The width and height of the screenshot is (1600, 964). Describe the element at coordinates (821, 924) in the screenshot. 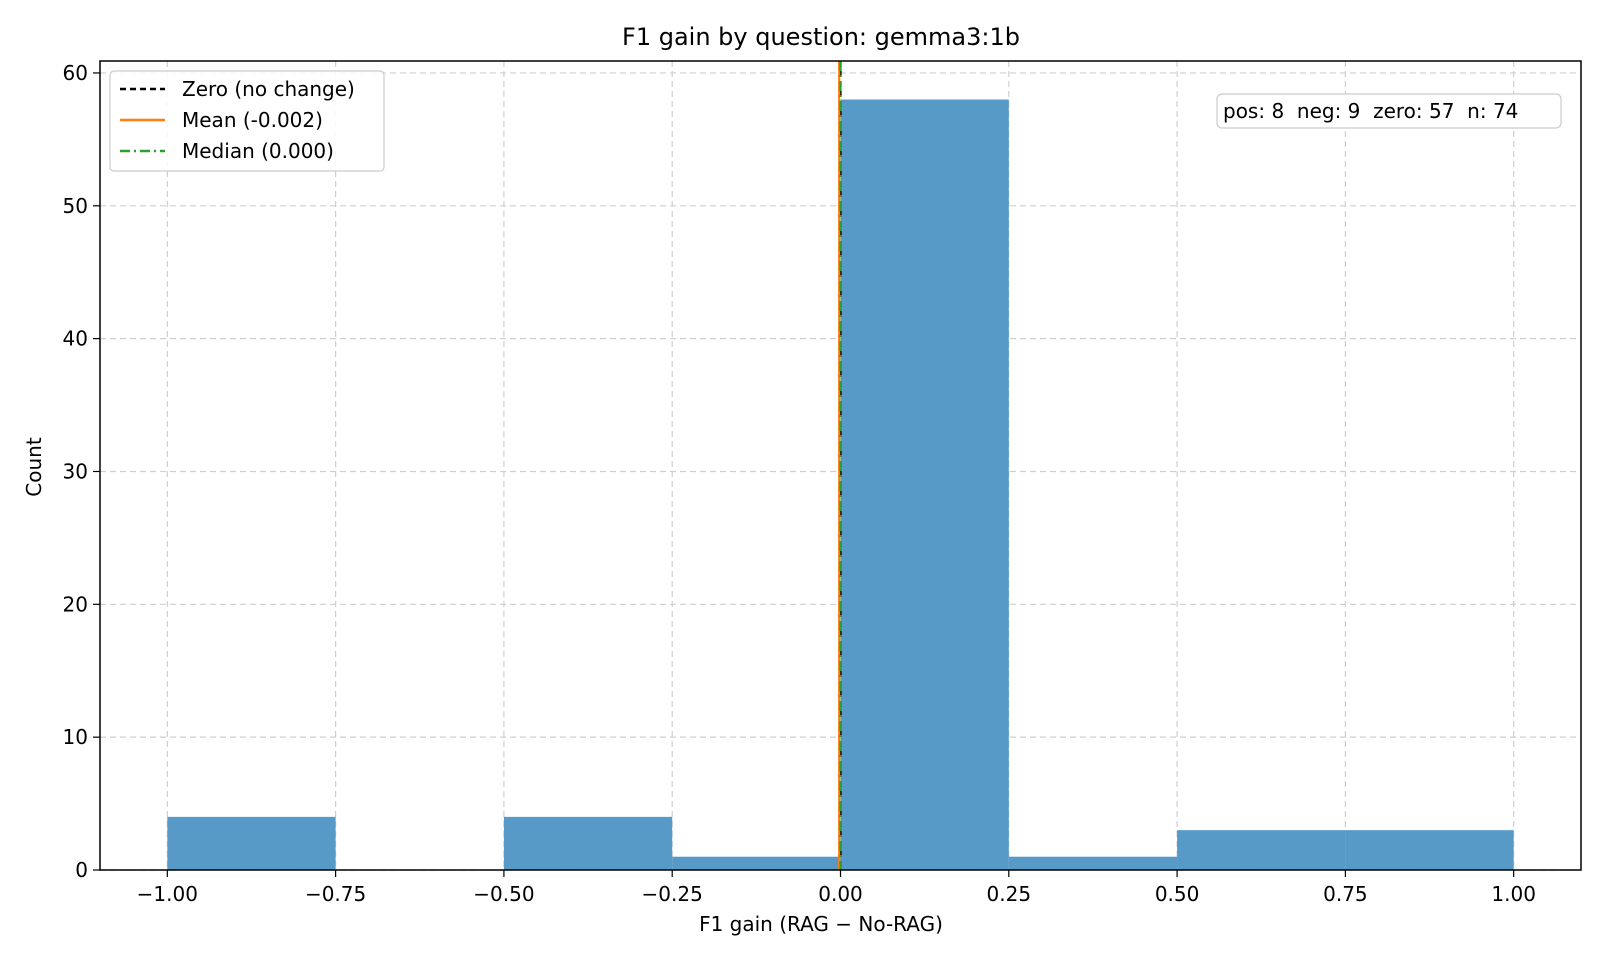

I see `x-axis-label: F1 gain (RAG − No-RAG)` at that location.